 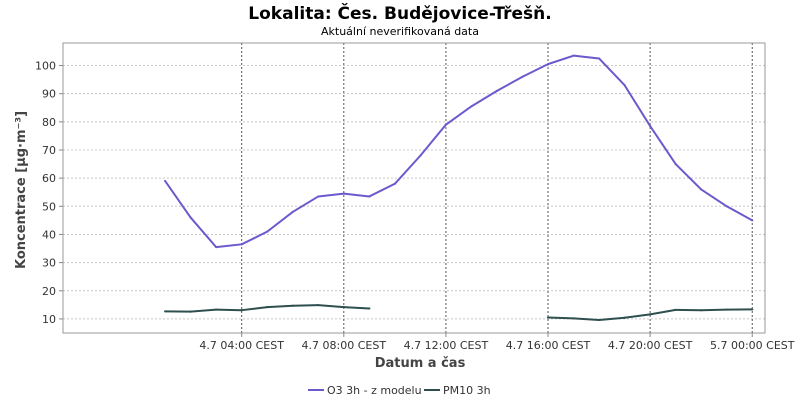 What do you see at coordinates (49, 234) in the screenshot?
I see `y-tick-label: 40` at bounding box center [49, 234].